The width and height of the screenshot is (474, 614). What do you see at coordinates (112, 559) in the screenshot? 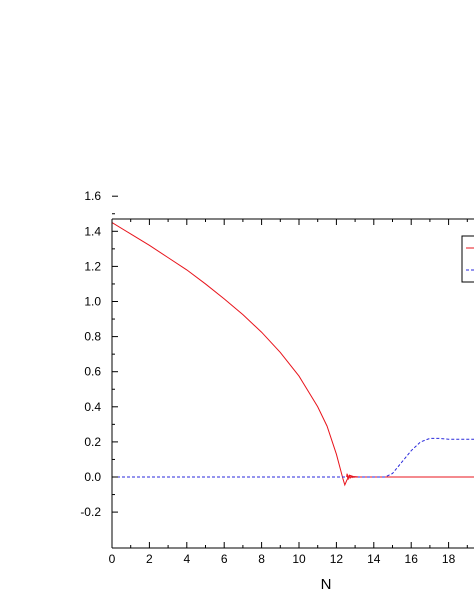
I see `x-tick-label: 0` at bounding box center [112, 559].